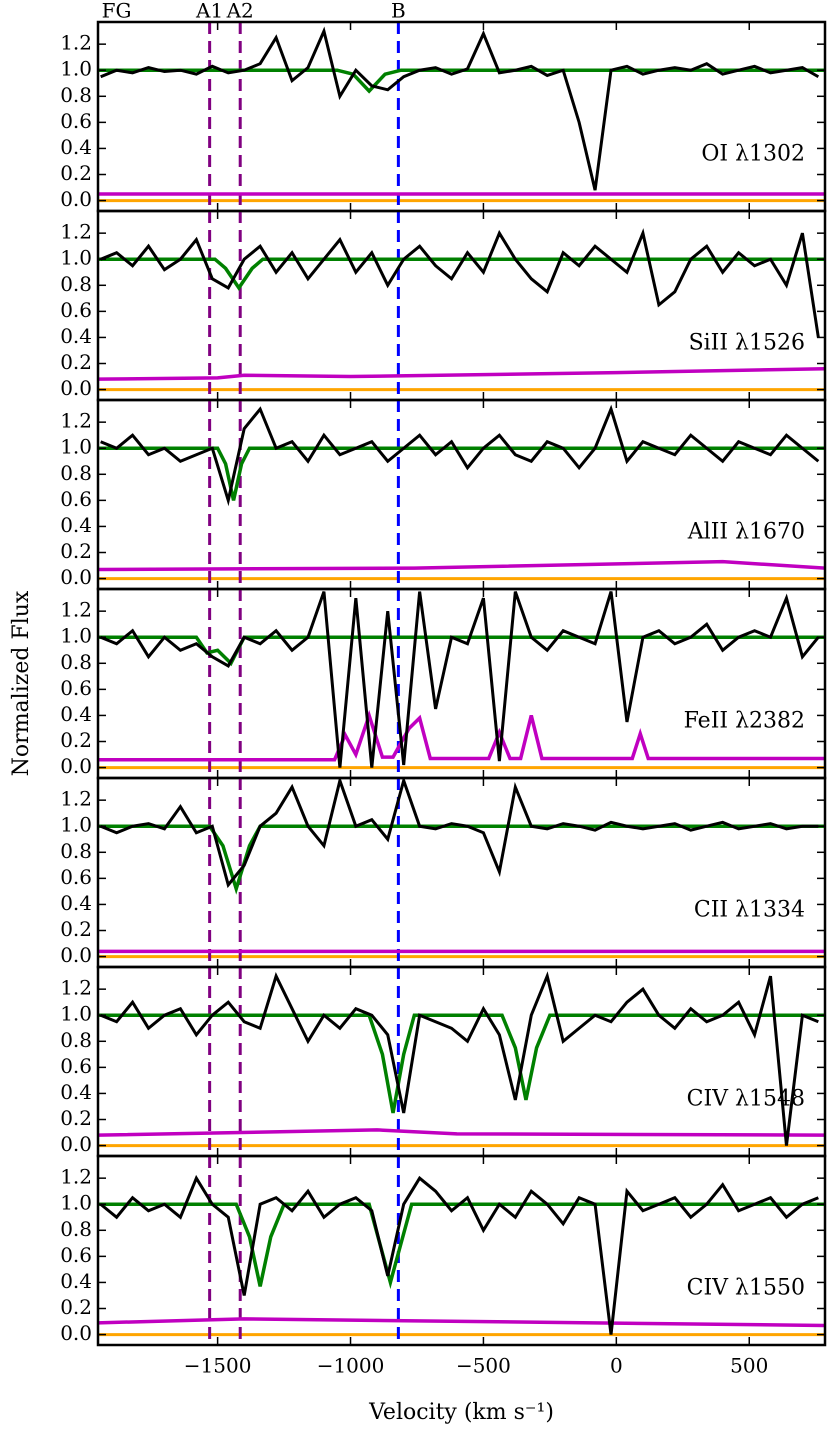  Describe the element at coordinates (398, 11) in the screenshot. I see `marker-label: B` at that location.